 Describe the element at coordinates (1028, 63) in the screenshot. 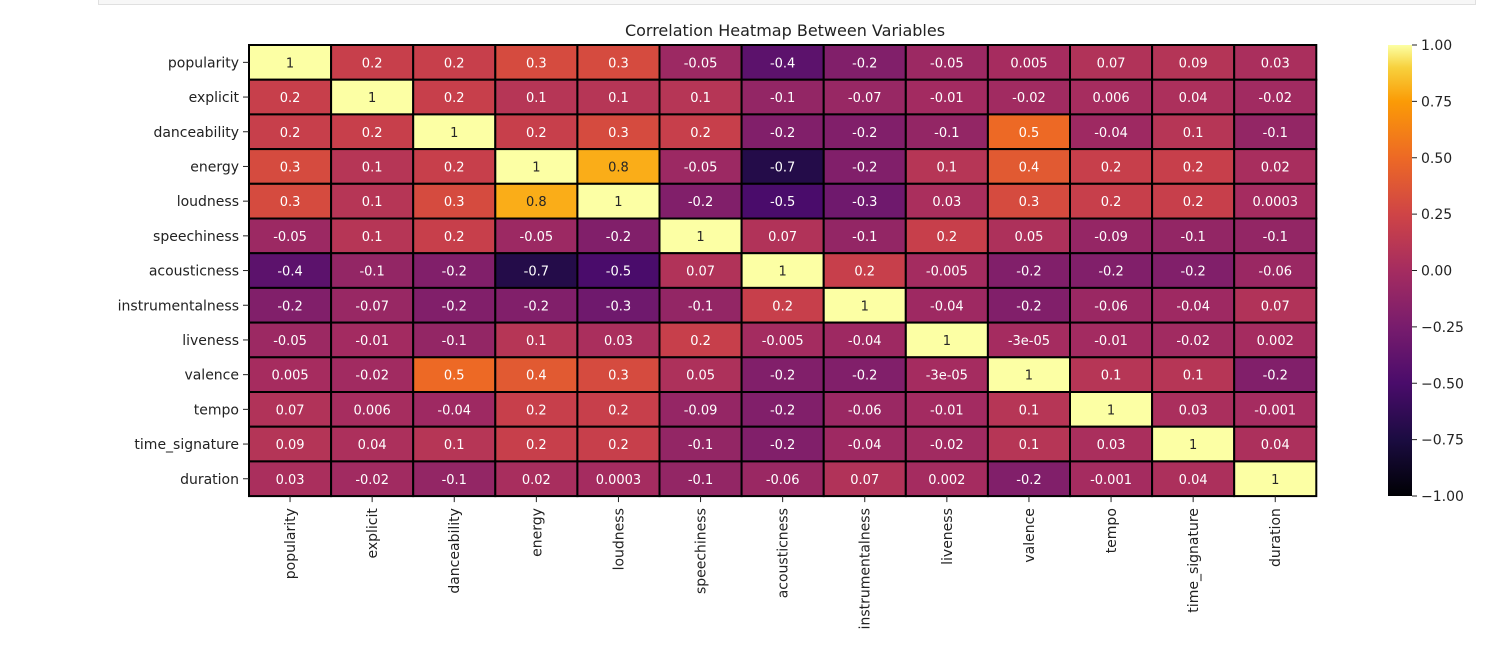

I see `heatmap-cell-label: 0.005` at that location.